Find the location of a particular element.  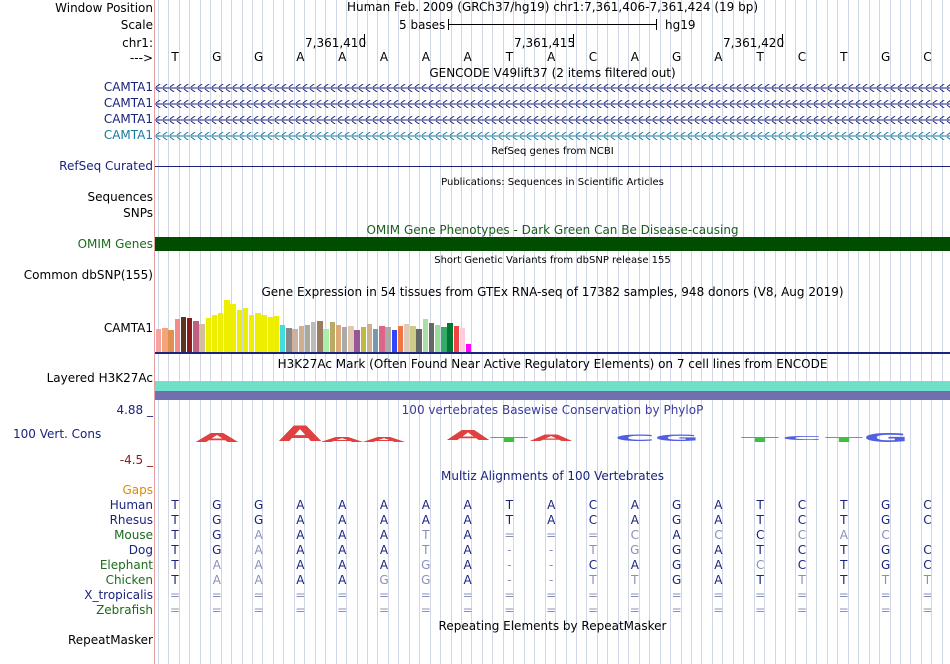

multiz-gaps-label: Gaps is located at coordinates (137, 490).